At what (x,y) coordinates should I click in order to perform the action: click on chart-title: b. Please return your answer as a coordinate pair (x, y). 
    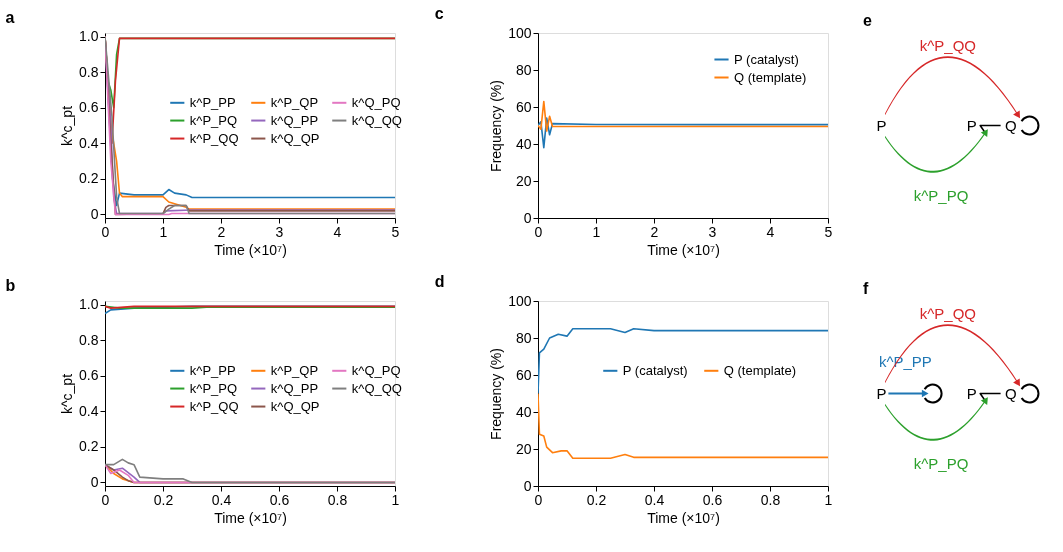
    Looking at the image, I should click on (10, 285).